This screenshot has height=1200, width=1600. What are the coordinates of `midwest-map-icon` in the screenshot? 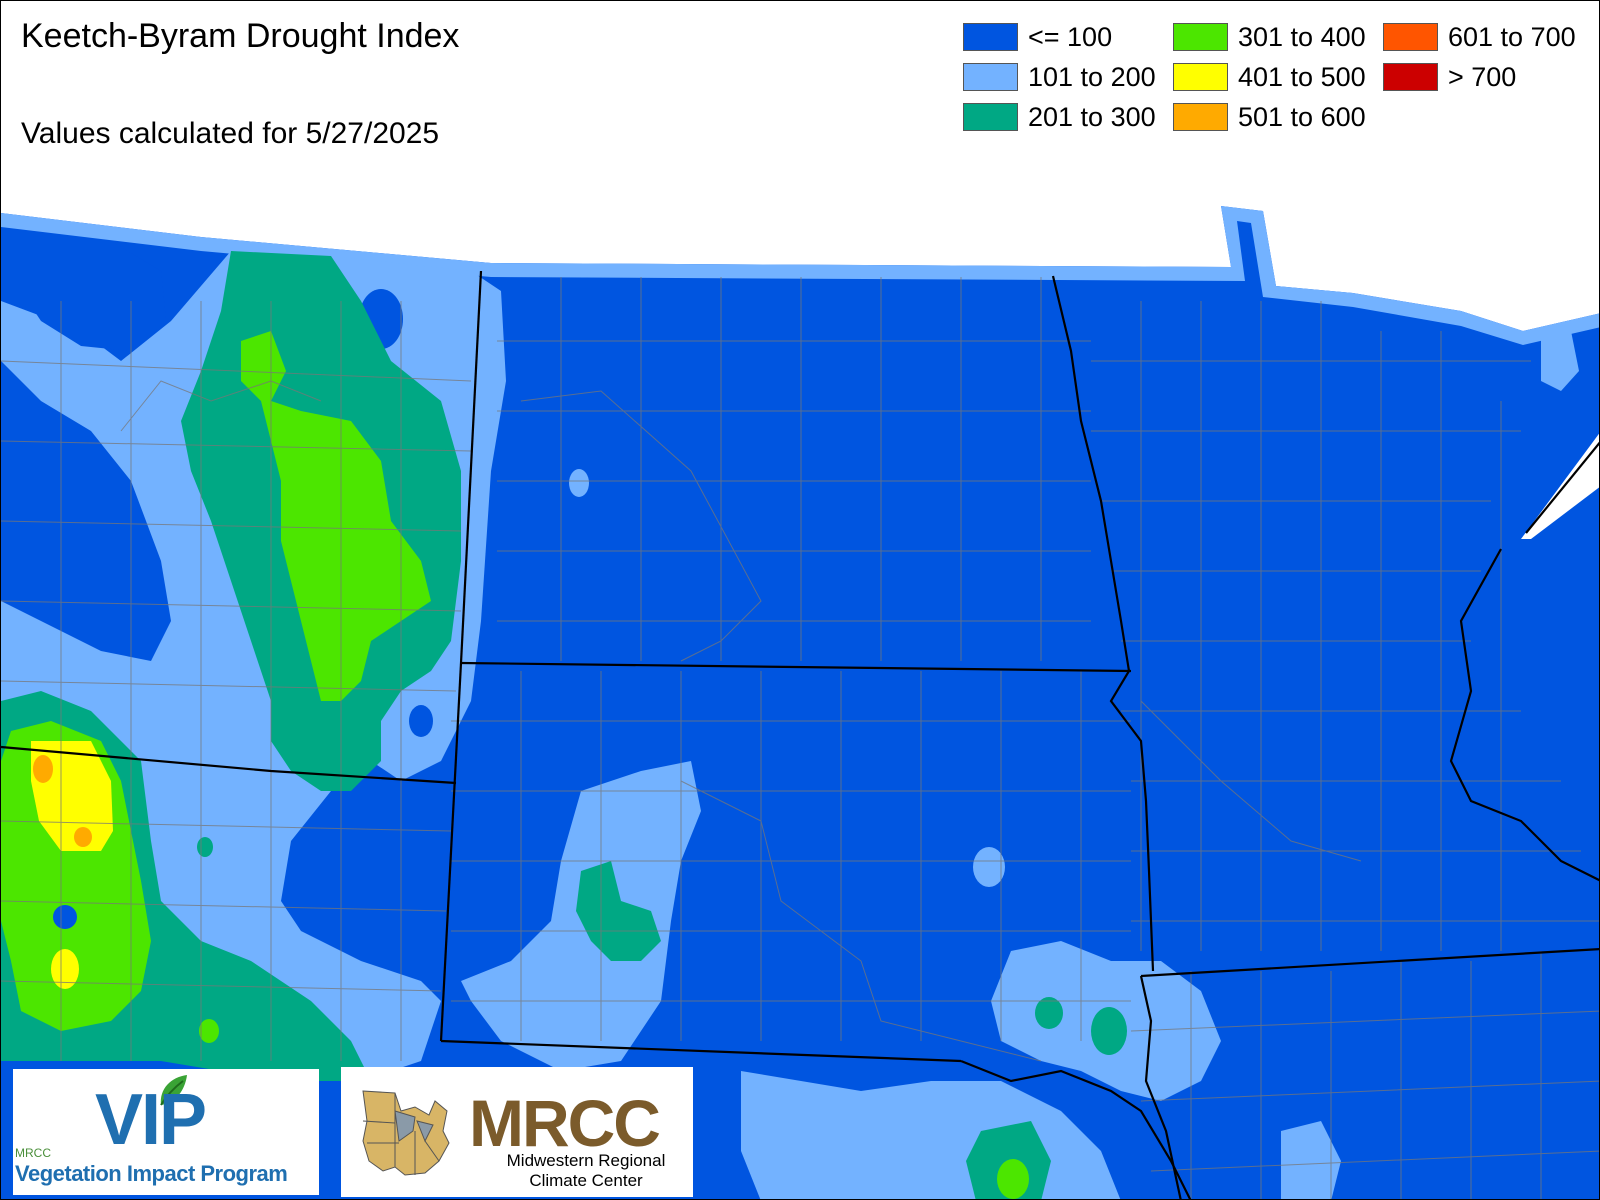 It's located at (406, 1133).